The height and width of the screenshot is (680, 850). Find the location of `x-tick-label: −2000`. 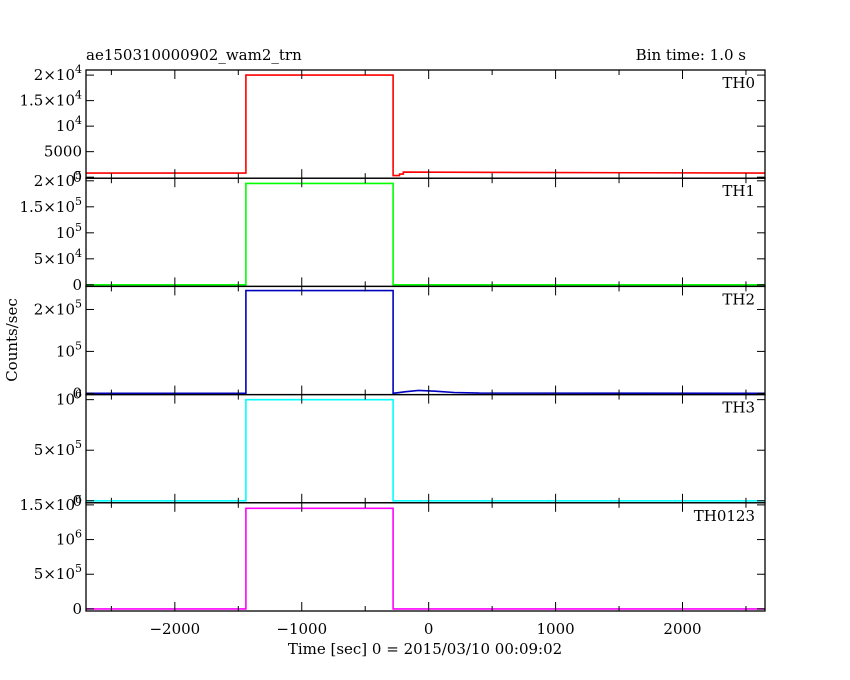

x-tick-label: −2000 is located at coordinates (174, 629).